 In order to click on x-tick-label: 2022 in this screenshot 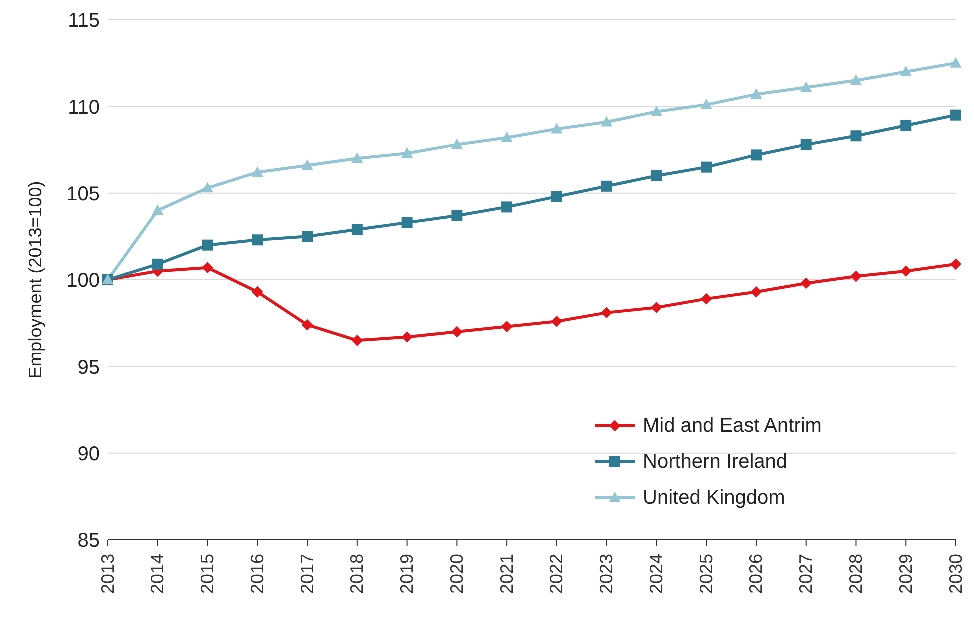, I will do `click(556, 574)`.